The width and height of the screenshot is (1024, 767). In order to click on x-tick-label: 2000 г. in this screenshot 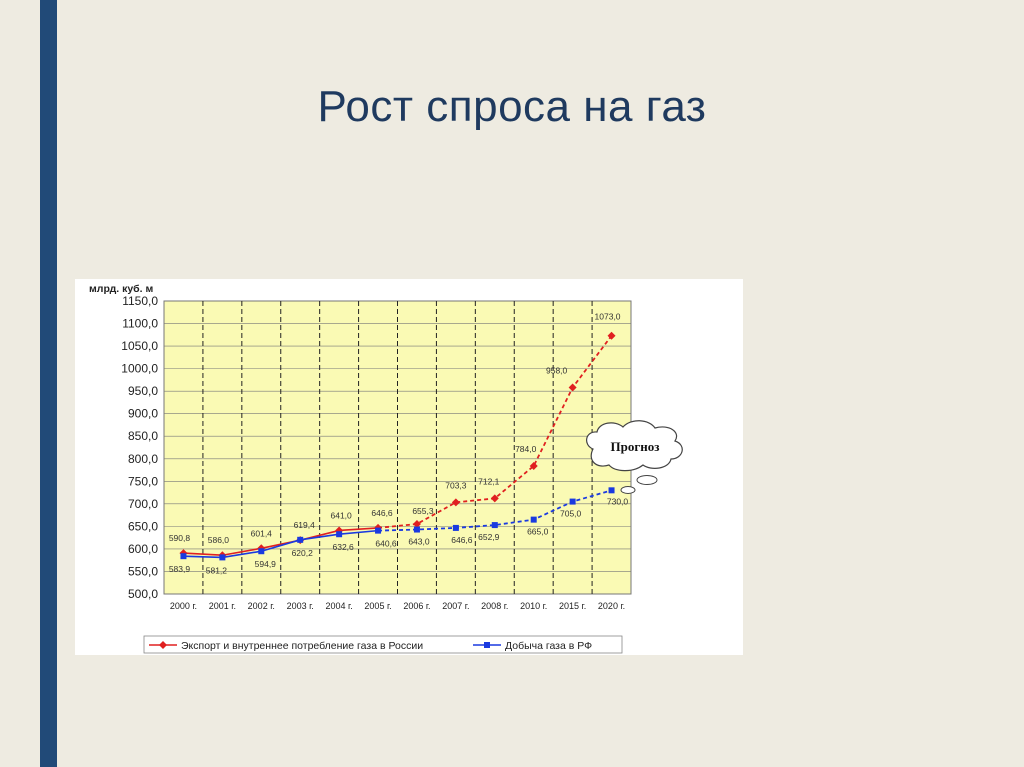, I will do `click(183, 606)`.